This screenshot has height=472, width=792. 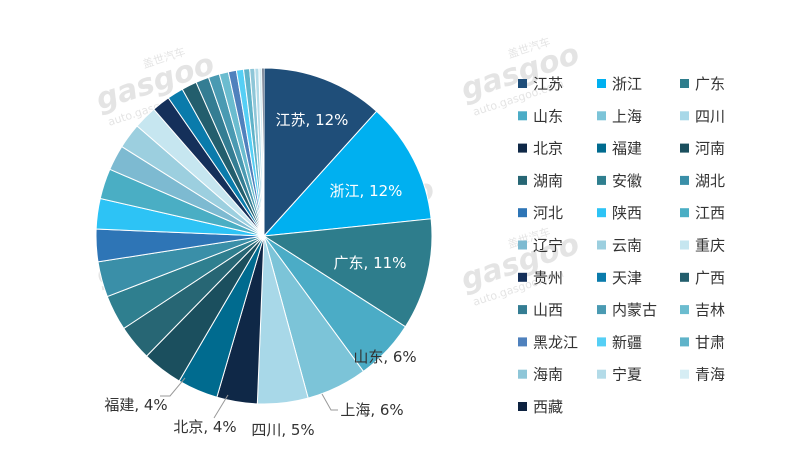 I want to click on pie-slice-江苏, so click(x=320, y=152).